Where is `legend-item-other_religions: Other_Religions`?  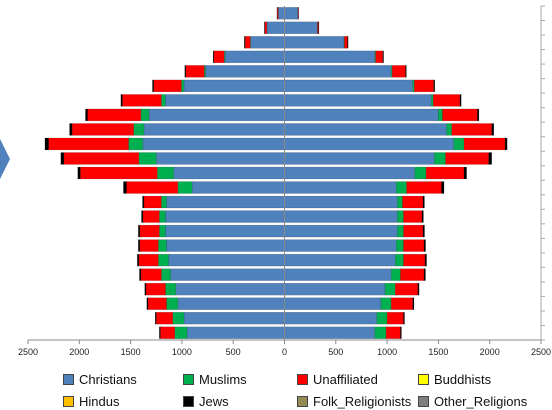 legend-item-other_religions: Other_Religions is located at coordinates (472, 401).